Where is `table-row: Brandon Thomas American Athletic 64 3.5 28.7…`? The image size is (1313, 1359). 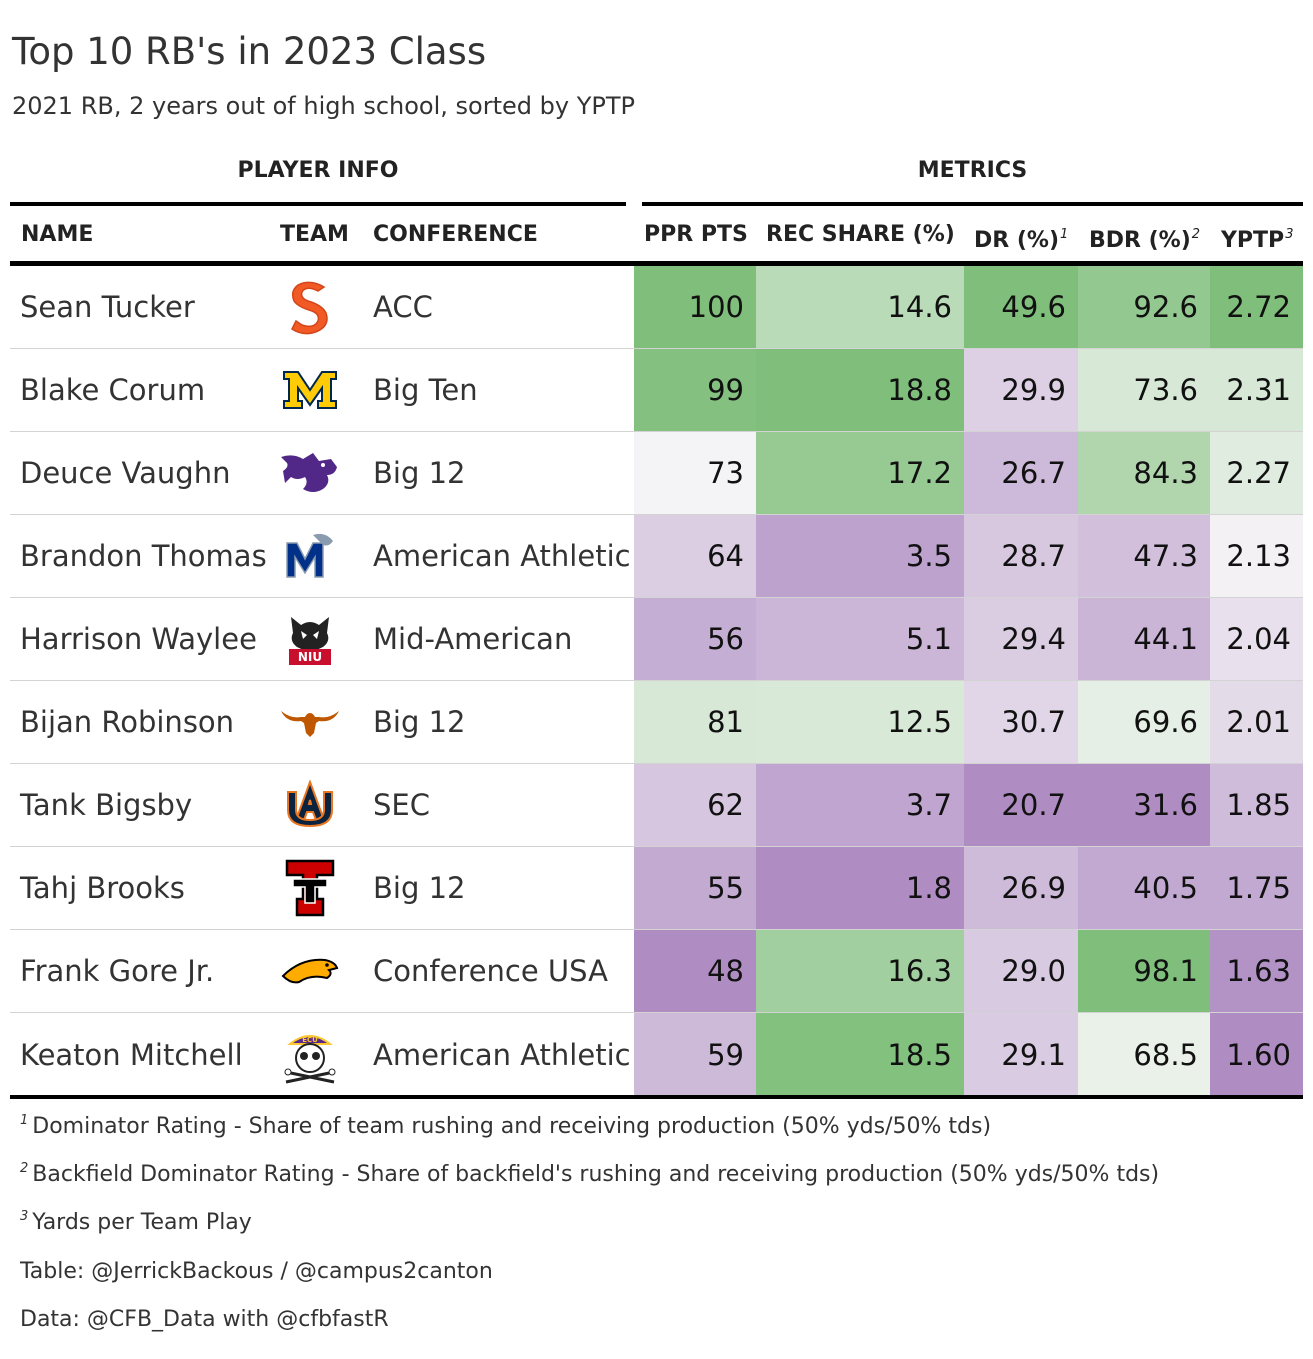 table-row: Brandon Thomas American Athletic 64 3.5 28.7… is located at coordinates (656, 556).